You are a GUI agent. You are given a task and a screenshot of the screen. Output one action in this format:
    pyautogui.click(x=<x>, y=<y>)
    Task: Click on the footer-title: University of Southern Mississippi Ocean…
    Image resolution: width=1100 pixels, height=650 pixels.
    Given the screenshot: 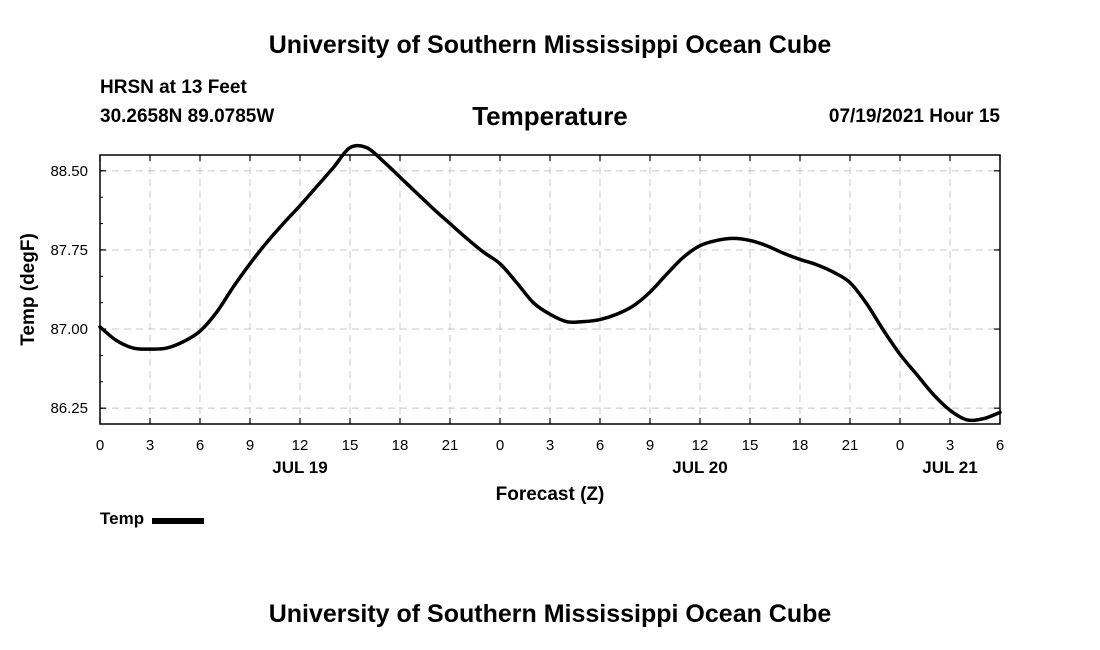 What is the action you would take?
    pyautogui.click(x=550, y=614)
    